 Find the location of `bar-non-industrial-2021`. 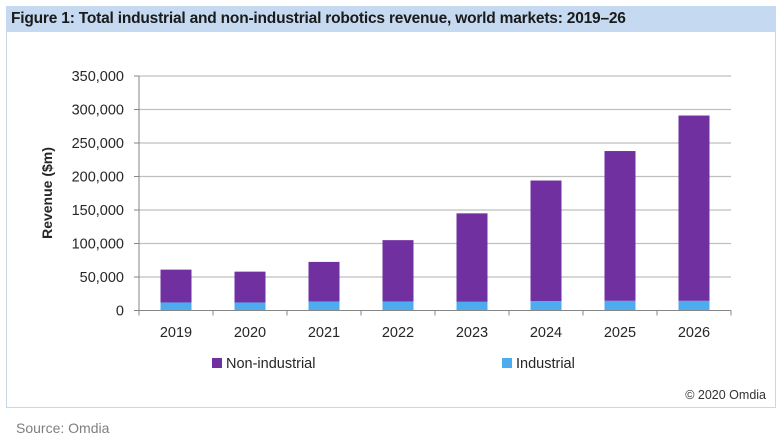

bar-non-industrial-2021 is located at coordinates (324, 281).